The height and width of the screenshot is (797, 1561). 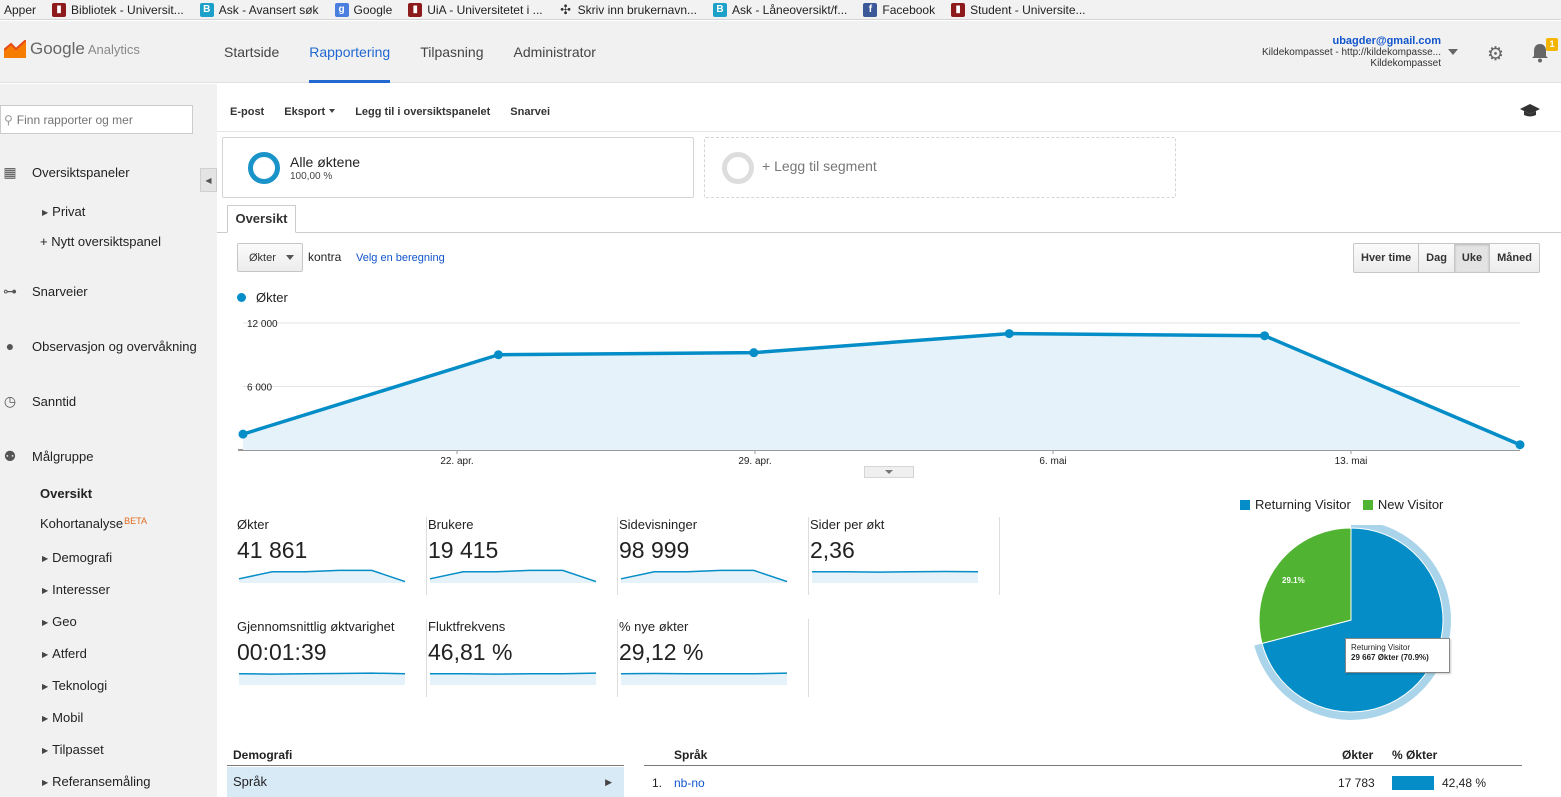 What do you see at coordinates (400, 258) in the screenshot?
I see `choose-metric-link: Velg en beregning` at bounding box center [400, 258].